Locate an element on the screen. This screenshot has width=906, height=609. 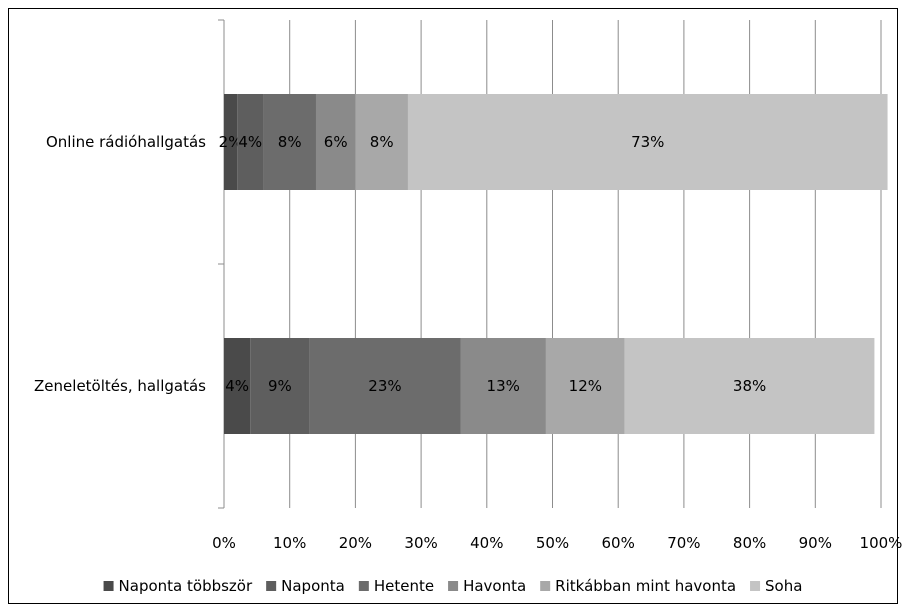
data-label: 2% is located at coordinates (231, 142).